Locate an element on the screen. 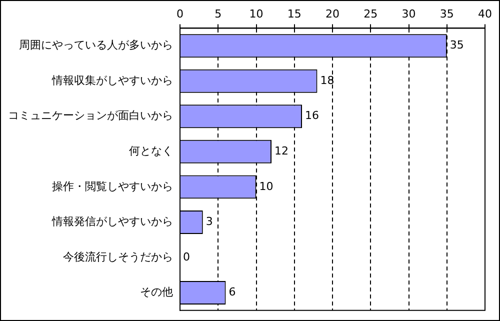 This screenshot has width=500, height=321. x-tick-label: 5 is located at coordinates (218, 13).